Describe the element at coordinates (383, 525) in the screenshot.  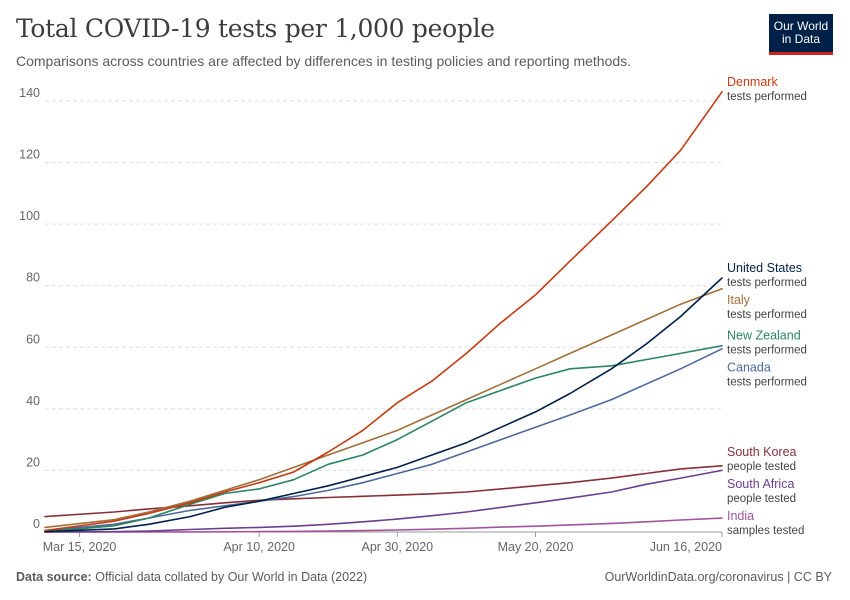
I see `series-line-india` at that location.